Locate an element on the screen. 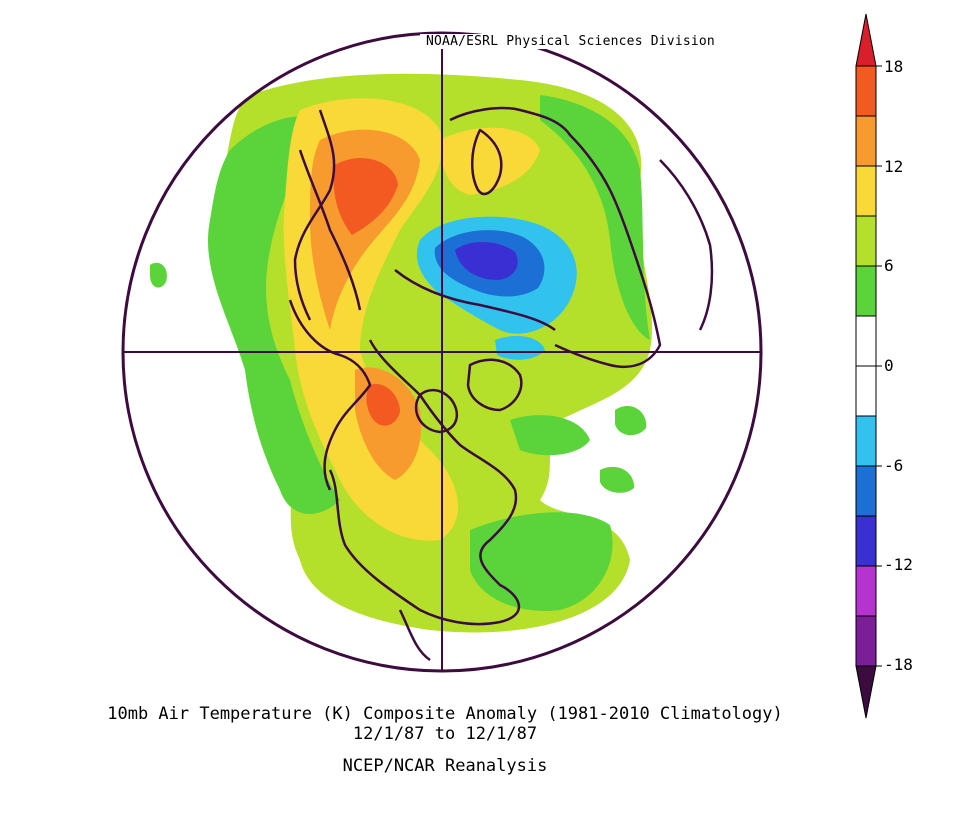 This screenshot has height=826, width=966. east-asia-outline is located at coordinates (330, 230).